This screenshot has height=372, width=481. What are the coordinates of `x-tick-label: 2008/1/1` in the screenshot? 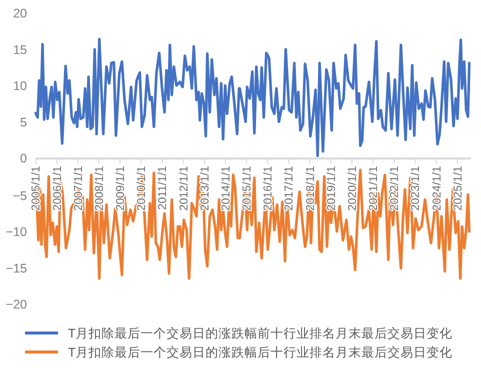 It's located at (100, 188).